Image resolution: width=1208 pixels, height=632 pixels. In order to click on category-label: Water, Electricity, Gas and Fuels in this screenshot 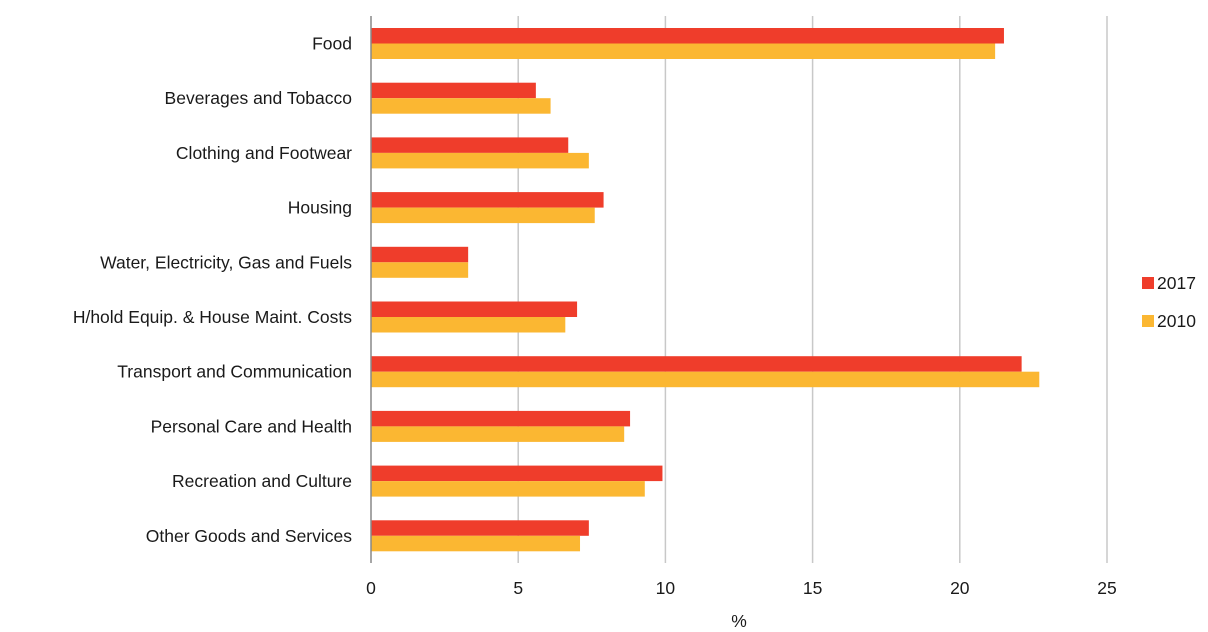, I will do `click(226, 262)`.